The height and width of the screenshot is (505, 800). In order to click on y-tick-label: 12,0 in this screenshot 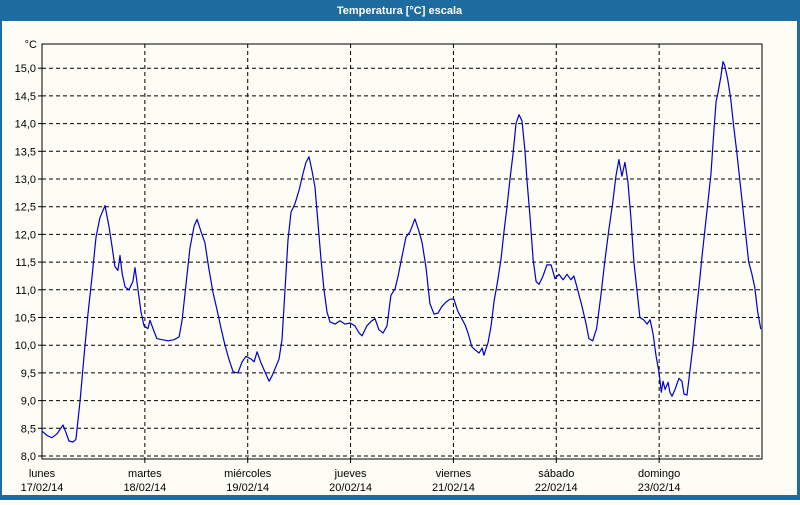, I will do `click(25, 235)`.